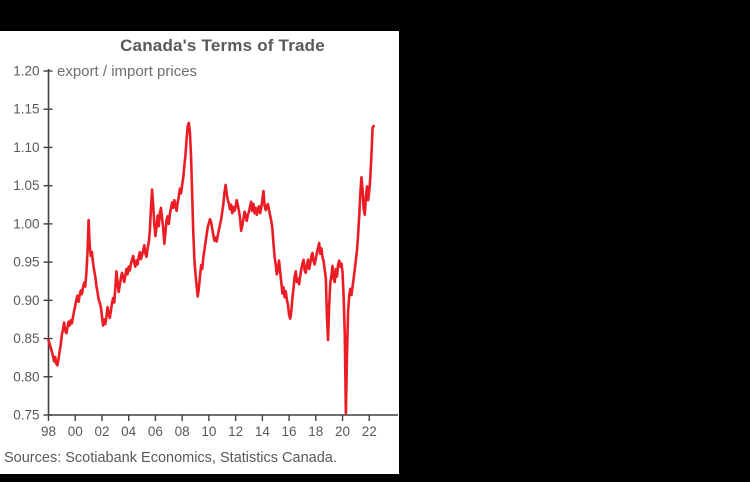  Describe the element at coordinates (289, 431) in the screenshot. I see `x-tick-label: 16` at that location.